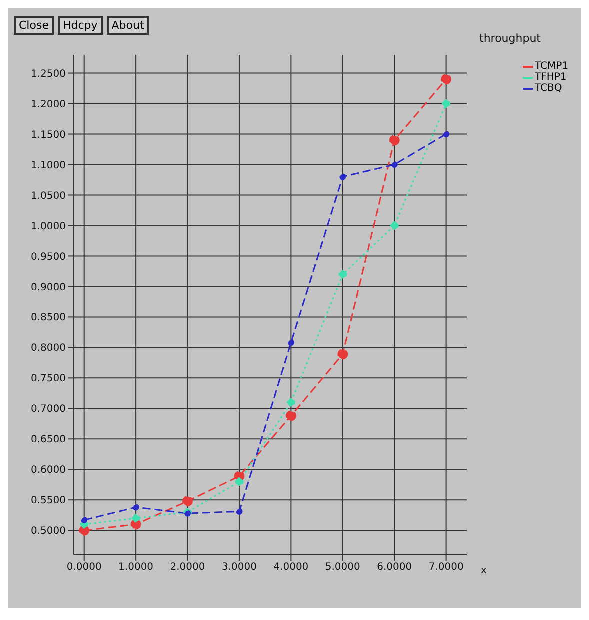 Image resolution: width=589 pixels, height=620 pixels. Describe the element at coordinates (484, 571) in the screenshot. I see `x-axis-title: x` at that location.